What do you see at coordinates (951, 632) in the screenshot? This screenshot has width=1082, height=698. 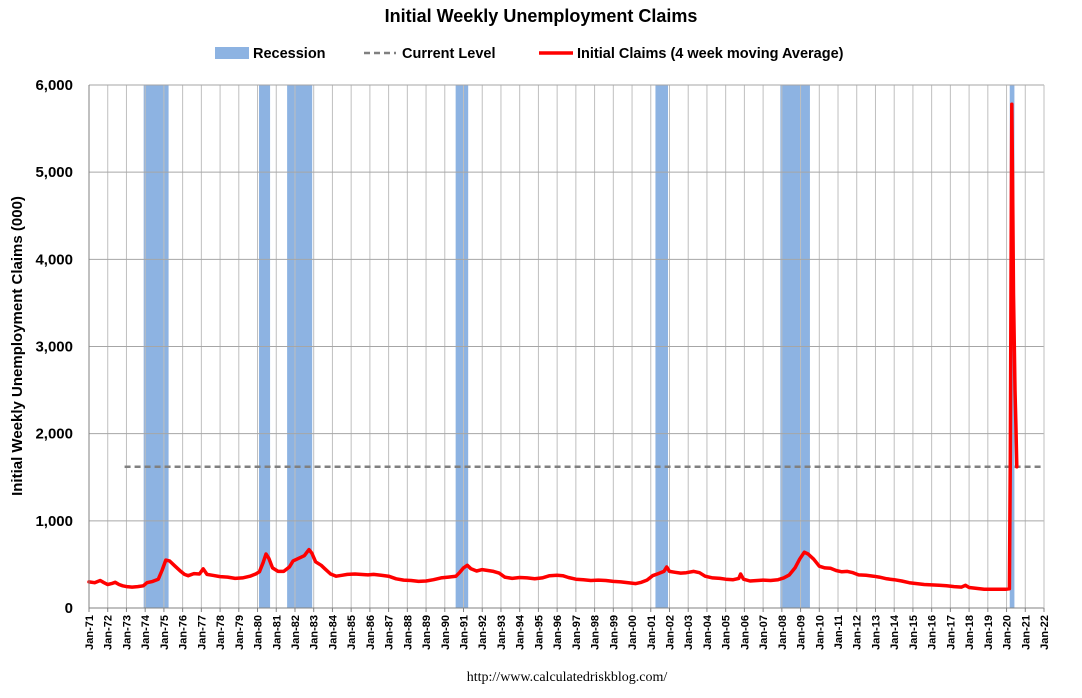 I see `x-tick-label: Jan-17` at bounding box center [951, 632].